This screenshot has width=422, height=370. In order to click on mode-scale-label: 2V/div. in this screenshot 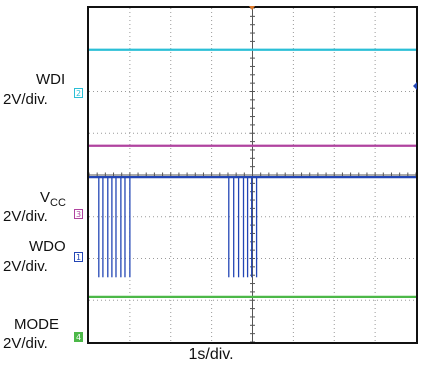, I will do `click(25, 343)`.